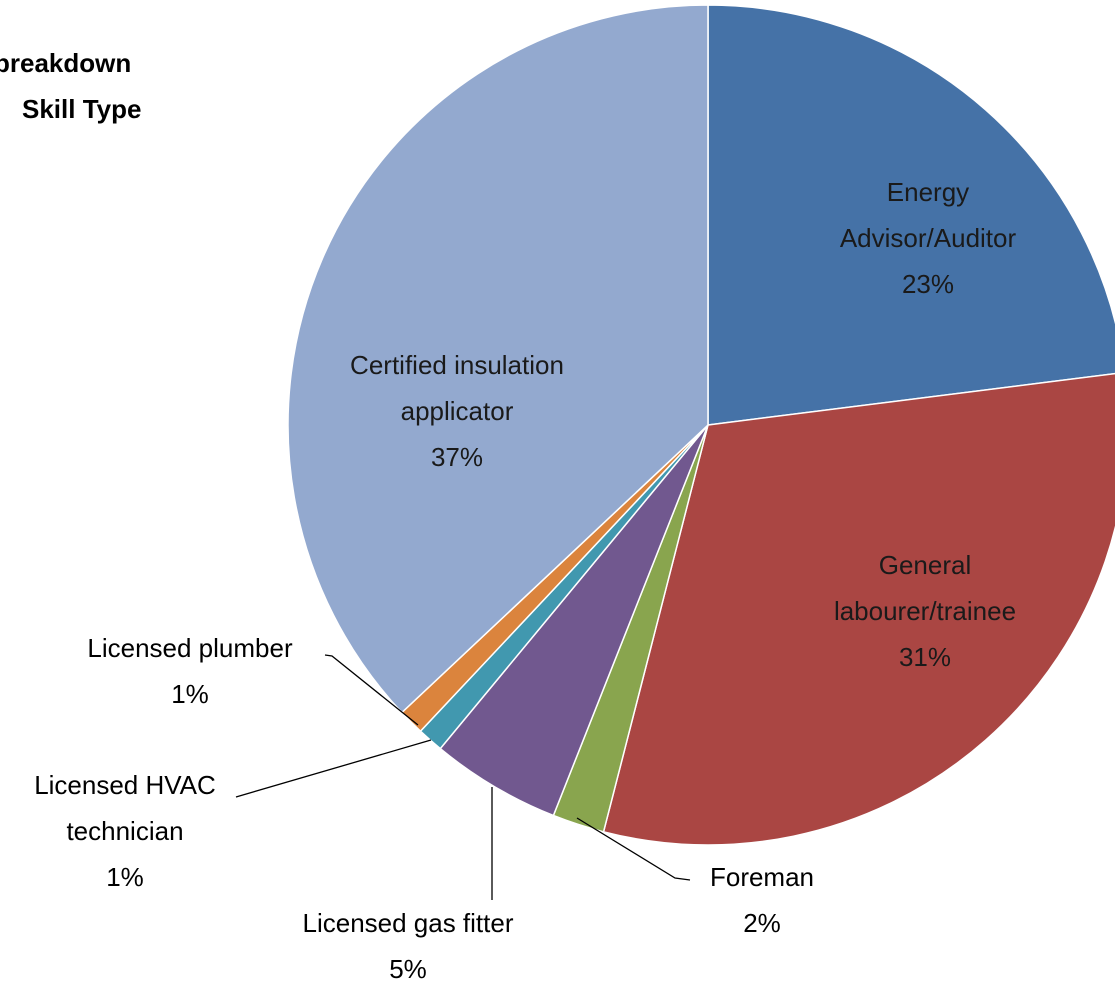 The image size is (1115, 986). I want to click on value-label: 23%, so click(928, 284).